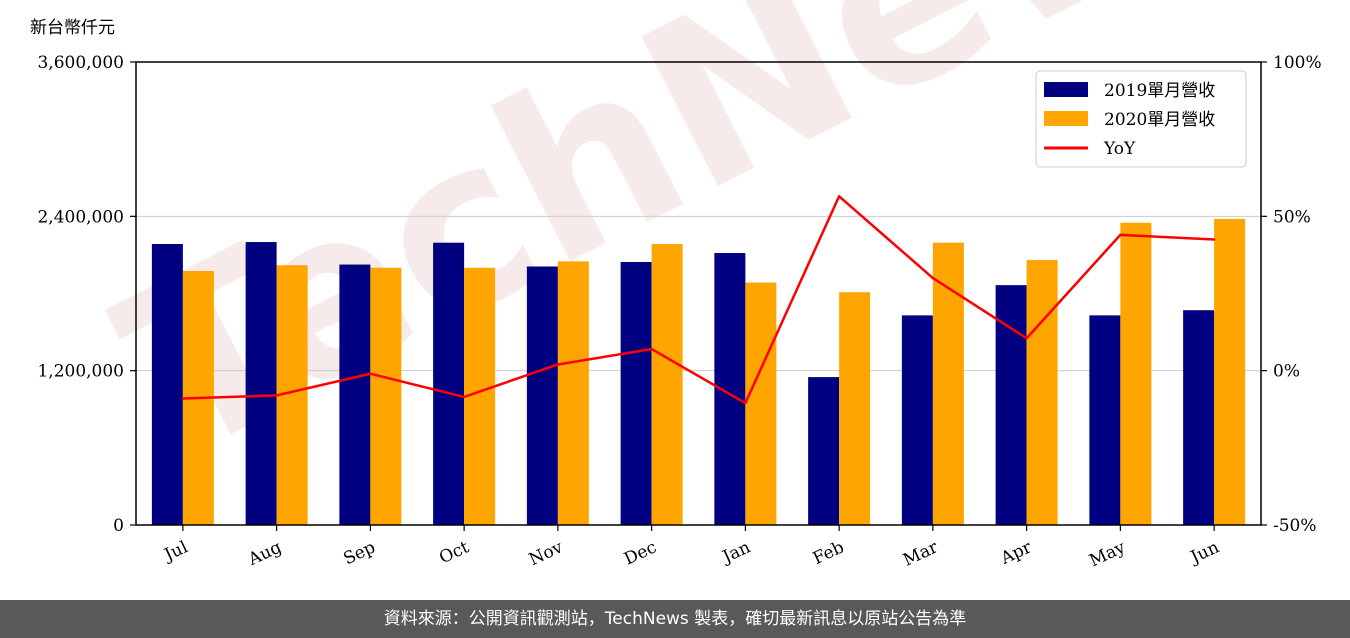 The width and height of the screenshot is (1350, 638). I want to click on x-tick-label: Jun, so click(1204, 552).